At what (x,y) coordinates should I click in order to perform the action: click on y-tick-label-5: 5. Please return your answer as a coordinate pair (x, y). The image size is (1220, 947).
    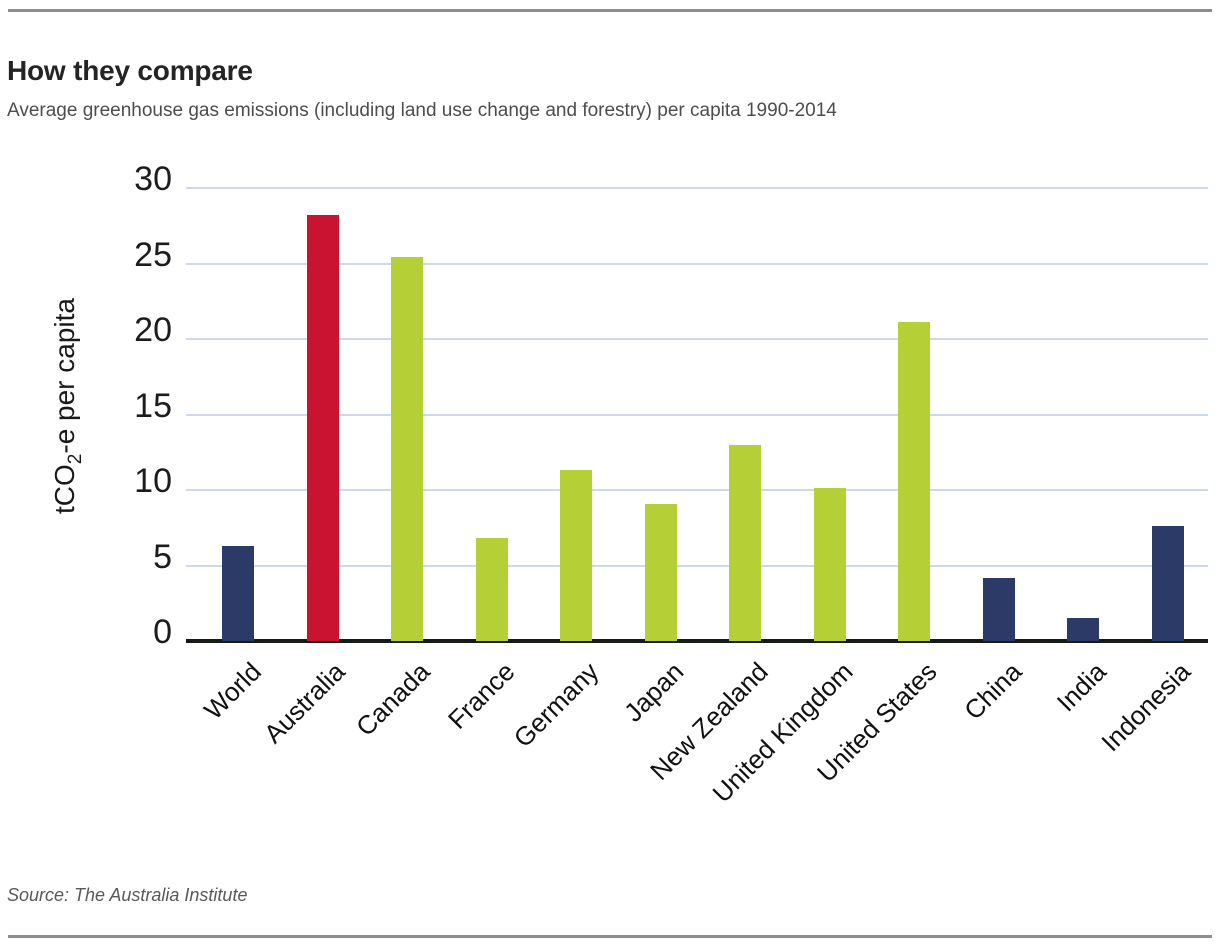
    Looking at the image, I should click on (162, 556).